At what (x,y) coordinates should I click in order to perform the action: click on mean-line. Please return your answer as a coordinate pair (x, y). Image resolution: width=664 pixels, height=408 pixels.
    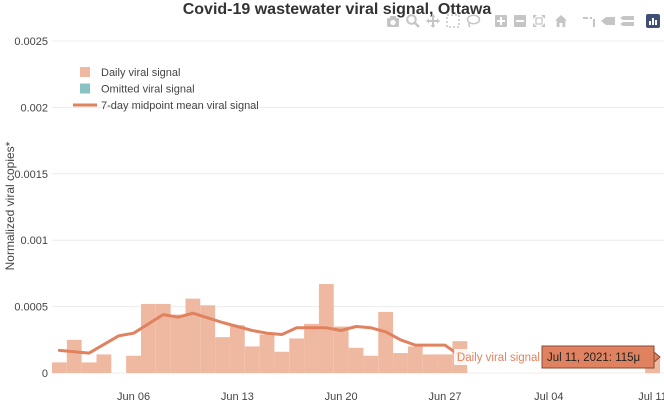
    Looking at the image, I should click on (259, 334).